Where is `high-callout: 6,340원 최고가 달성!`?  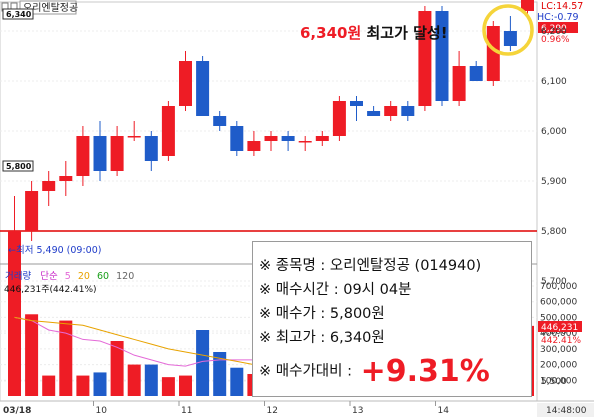
high-callout: 6,340원 최고가 달성! is located at coordinates (374, 32).